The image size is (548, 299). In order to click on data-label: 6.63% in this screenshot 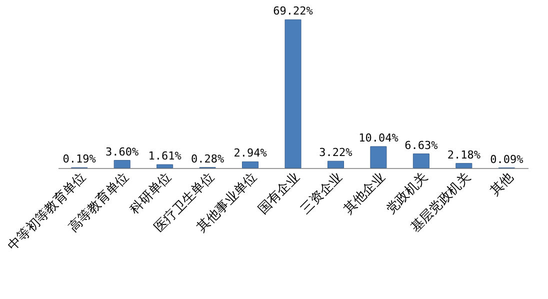, I will do `click(421, 145)`.